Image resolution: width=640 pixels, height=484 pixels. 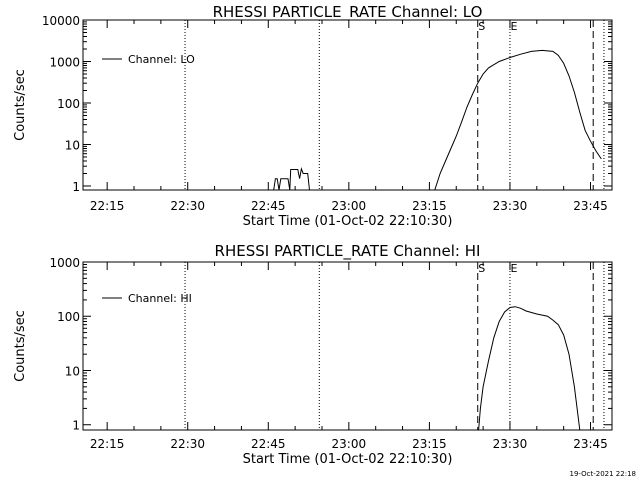 What do you see at coordinates (348, 251) in the screenshot?
I see `chart-title: RHESSI PARTICLE_RATE Channel: HI` at bounding box center [348, 251].